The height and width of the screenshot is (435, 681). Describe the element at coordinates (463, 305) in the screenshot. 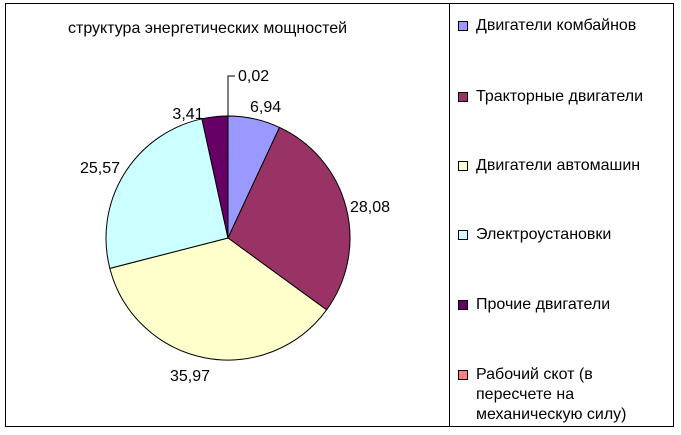

I see `legend-swatch-other` at that location.